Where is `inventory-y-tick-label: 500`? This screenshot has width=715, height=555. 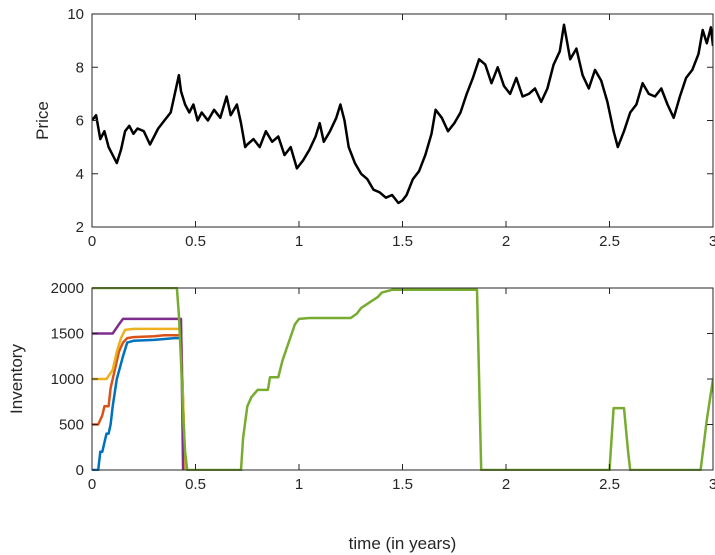 inventory-y-tick-label: 500 is located at coordinates (71, 425).